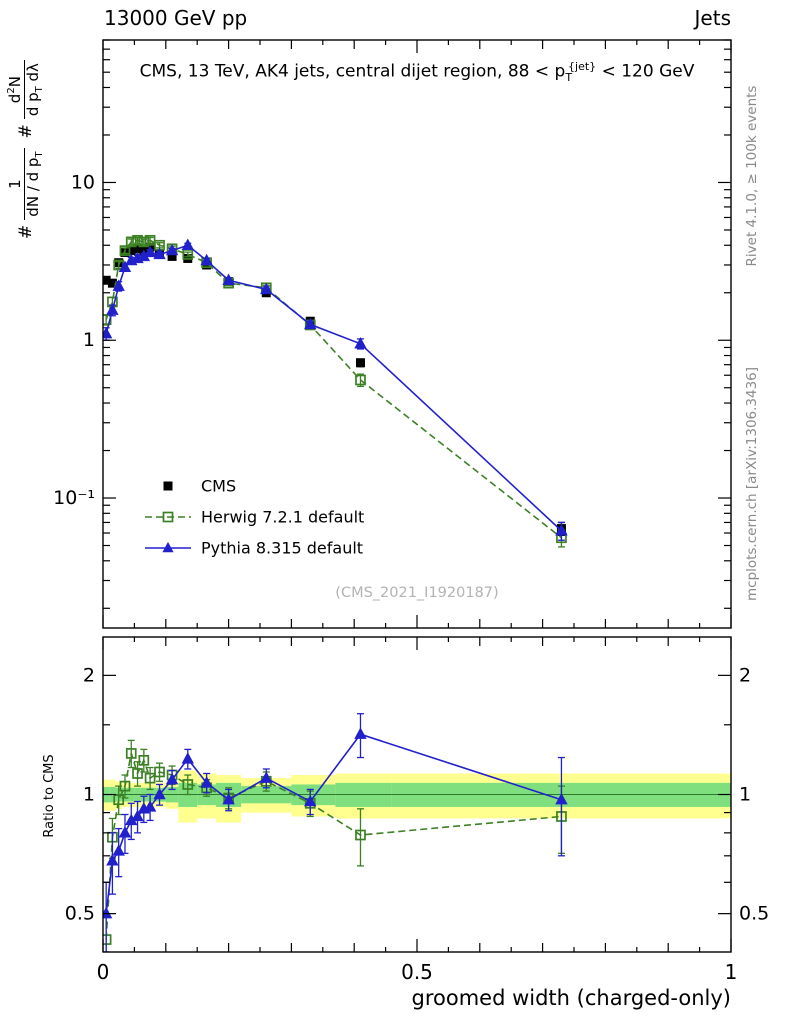  Describe the element at coordinates (417, 796) in the screenshot. I see `ratio-bands` at that location.